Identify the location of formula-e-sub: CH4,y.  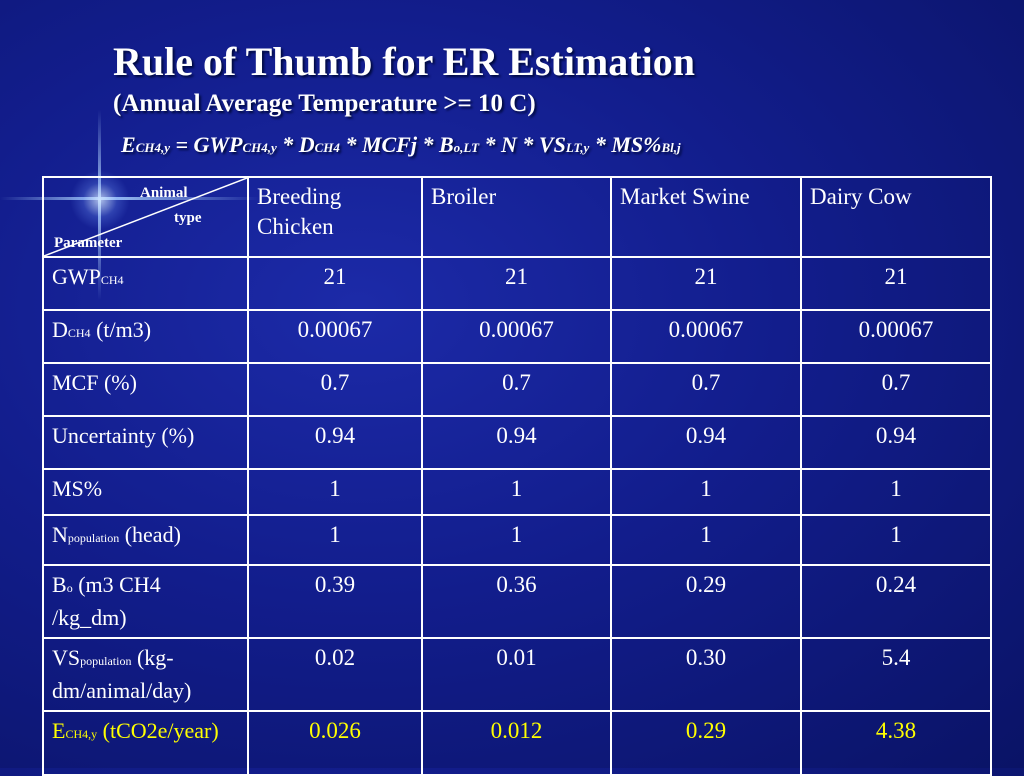
(152, 147).